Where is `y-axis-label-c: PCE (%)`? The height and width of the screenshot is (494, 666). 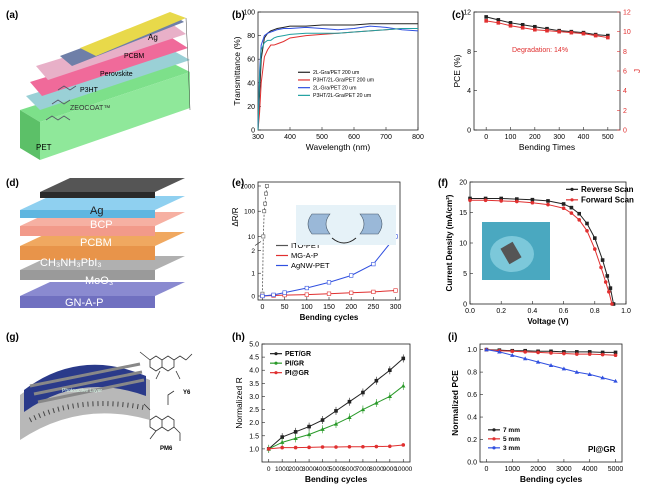
y-axis-label-c: PCE (%) is located at coordinates (457, 70).